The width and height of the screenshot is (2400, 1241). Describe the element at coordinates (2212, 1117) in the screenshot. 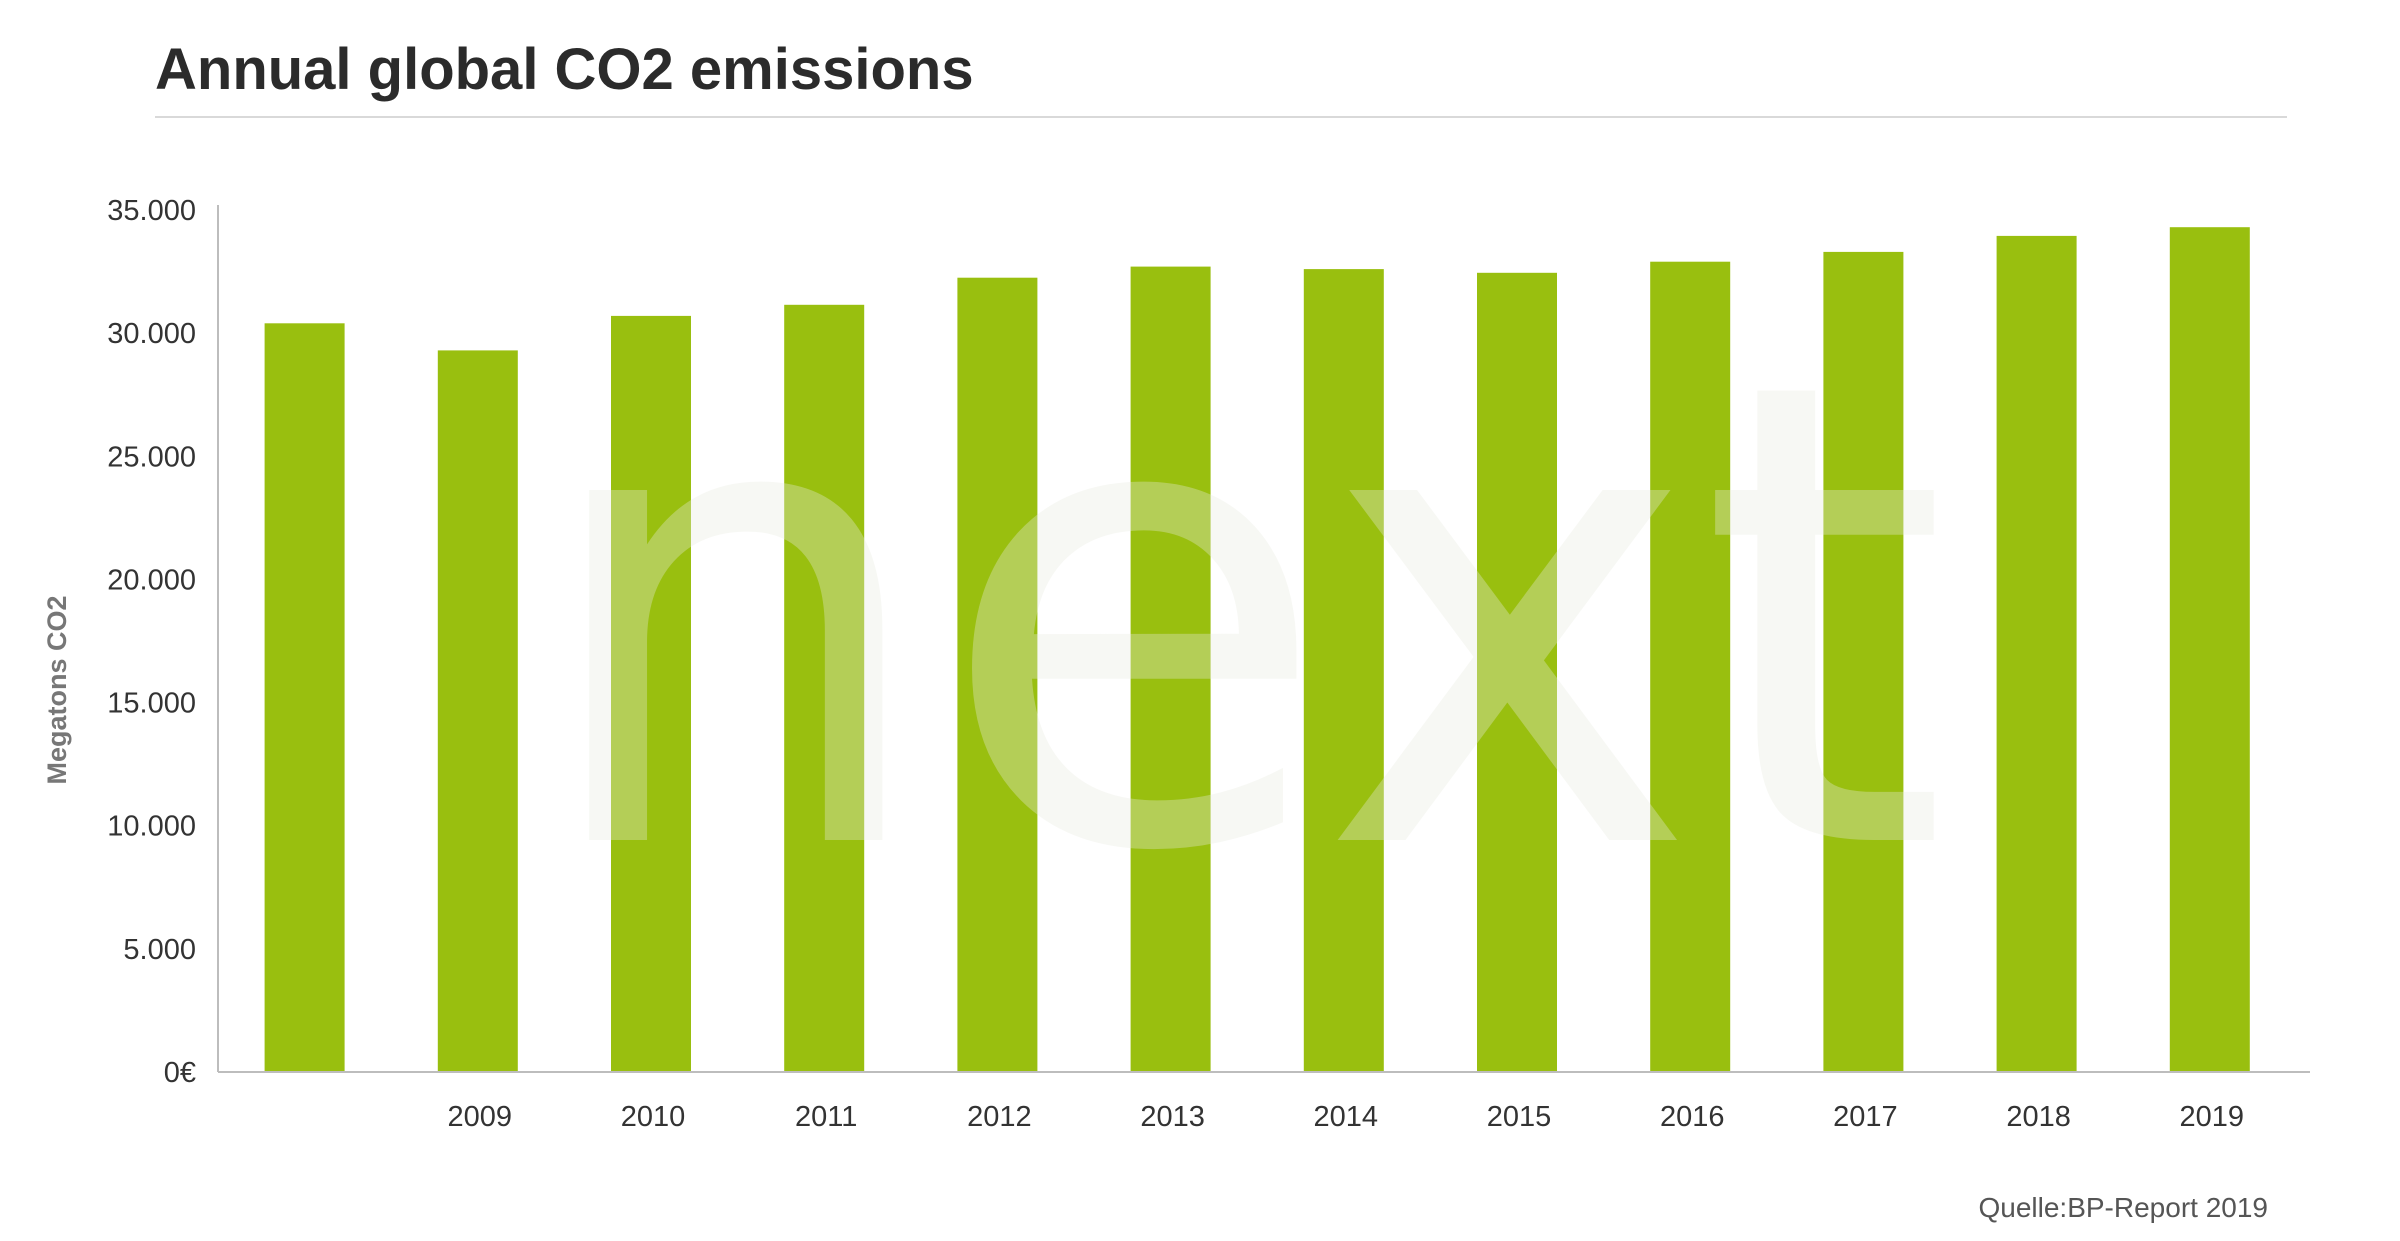

I see `x-tick-label: 2019` at that location.